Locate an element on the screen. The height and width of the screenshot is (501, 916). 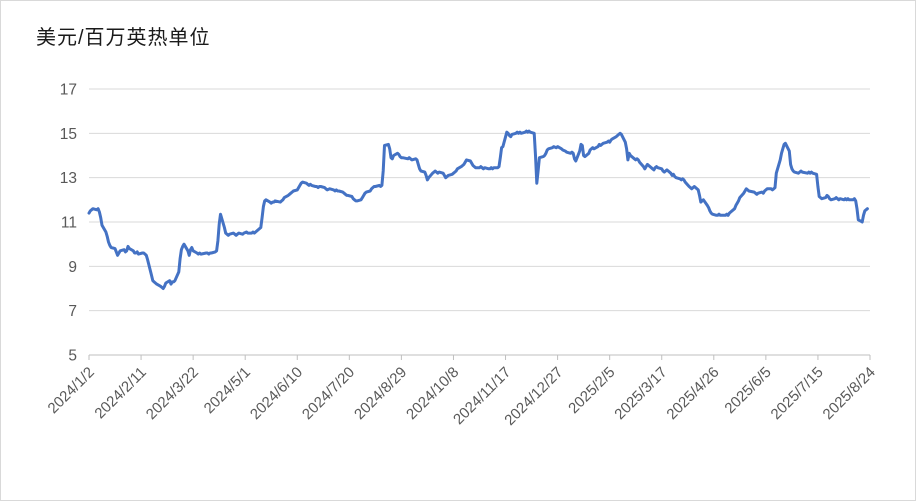
x-tick-label: 2024/7/20 is located at coordinates (328, 393).